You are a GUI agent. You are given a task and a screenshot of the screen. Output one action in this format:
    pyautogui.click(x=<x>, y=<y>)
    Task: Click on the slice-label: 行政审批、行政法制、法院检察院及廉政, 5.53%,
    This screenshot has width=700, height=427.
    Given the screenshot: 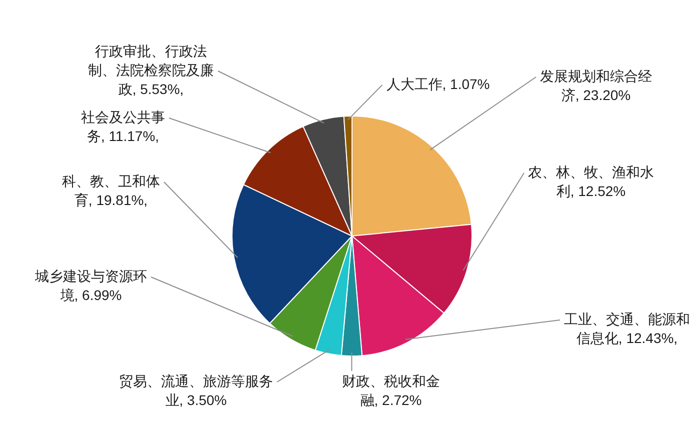 What is the action you would take?
    pyautogui.click(x=151, y=70)
    